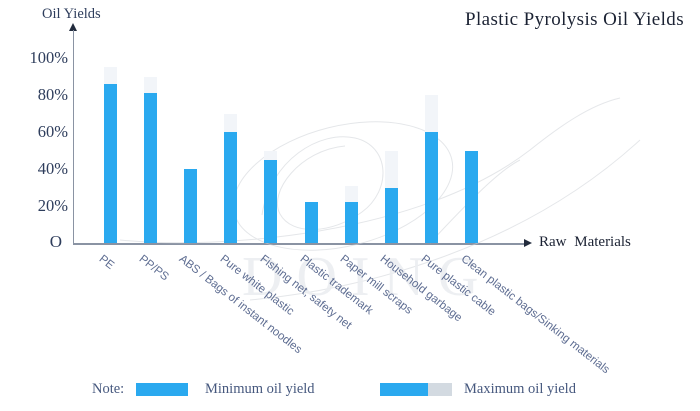  I want to click on y-axis-title: Oil Yields, so click(71, 14).